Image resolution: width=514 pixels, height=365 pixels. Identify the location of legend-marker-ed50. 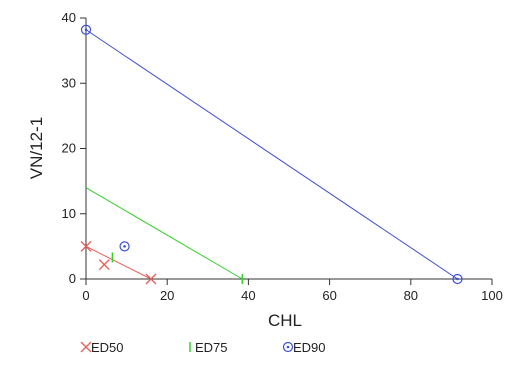
(86, 347).